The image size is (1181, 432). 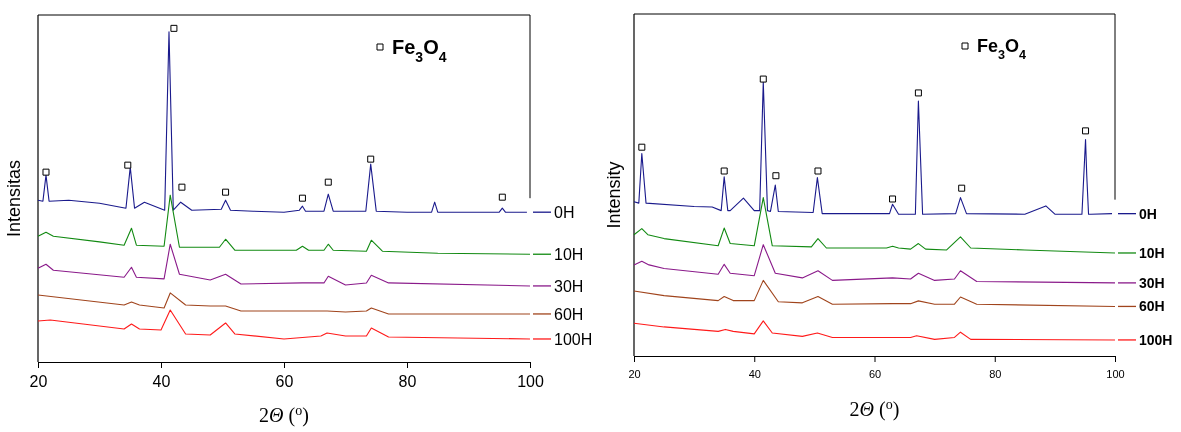 What do you see at coordinates (614, 195) in the screenshot?
I see `y-axis-title: Intensity` at bounding box center [614, 195].